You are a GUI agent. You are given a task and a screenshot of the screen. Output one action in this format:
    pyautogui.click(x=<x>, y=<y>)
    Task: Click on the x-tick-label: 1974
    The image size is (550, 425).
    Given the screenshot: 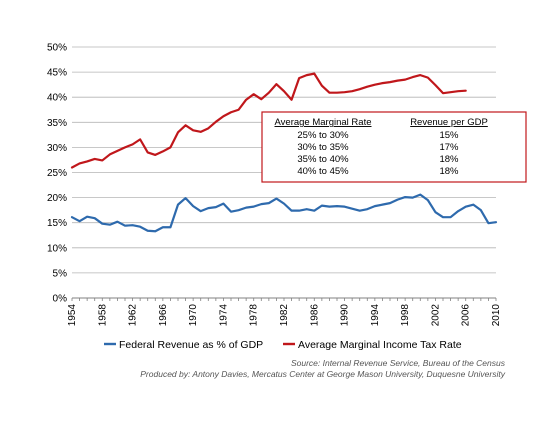 What is the action you would take?
    pyautogui.click(x=223, y=315)
    